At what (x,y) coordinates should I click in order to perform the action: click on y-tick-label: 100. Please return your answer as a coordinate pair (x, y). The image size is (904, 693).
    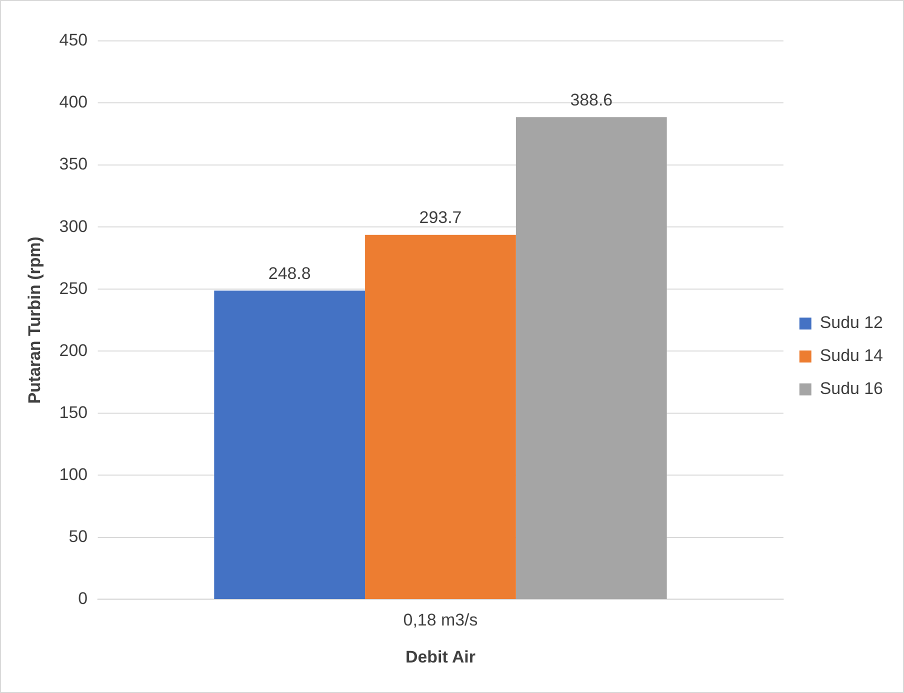
    Looking at the image, I should click on (73, 474).